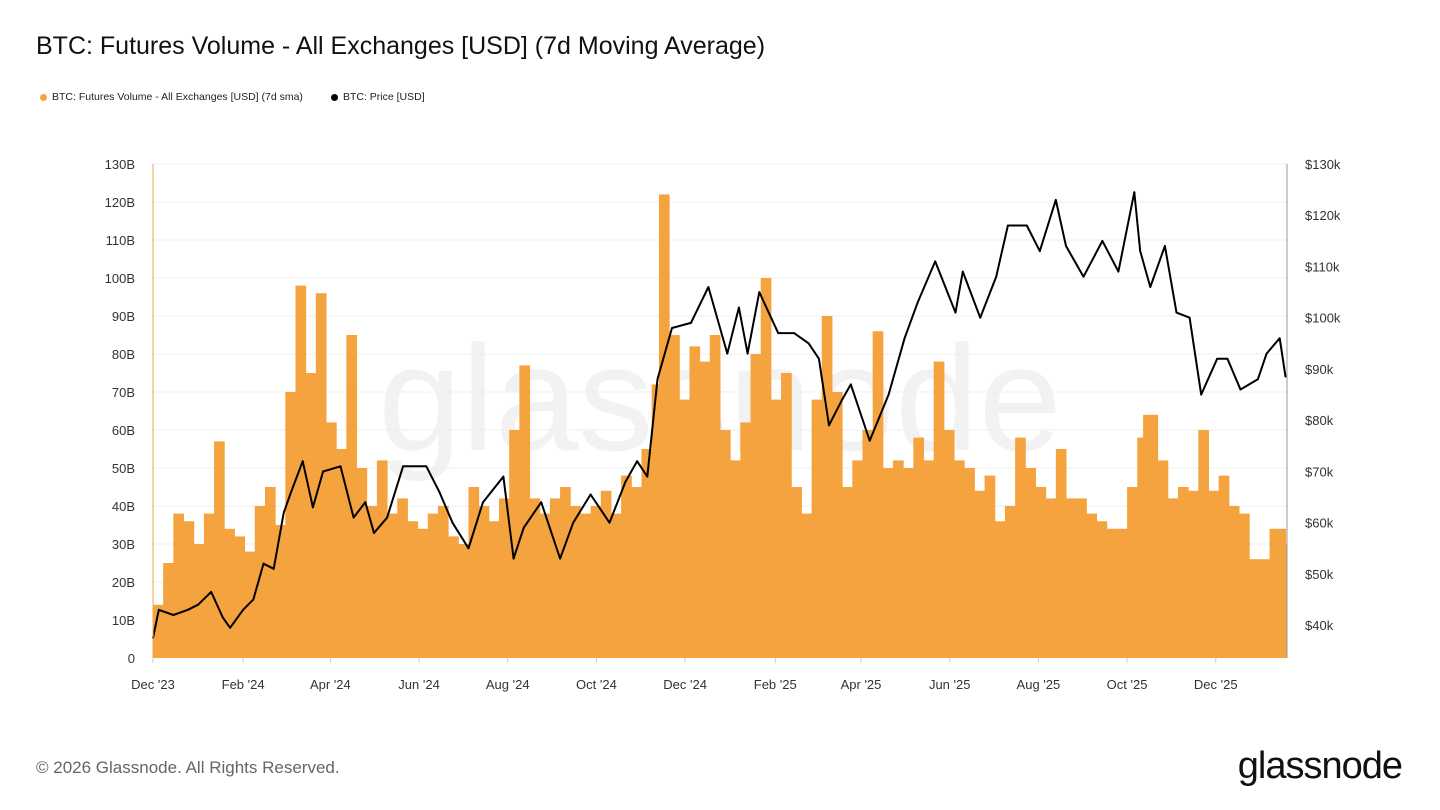 The width and height of the screenshot is (1440, 810). Describe the element at coordinates (43, 97) in the screenshot. I see `legend-dot-volume` at that location.